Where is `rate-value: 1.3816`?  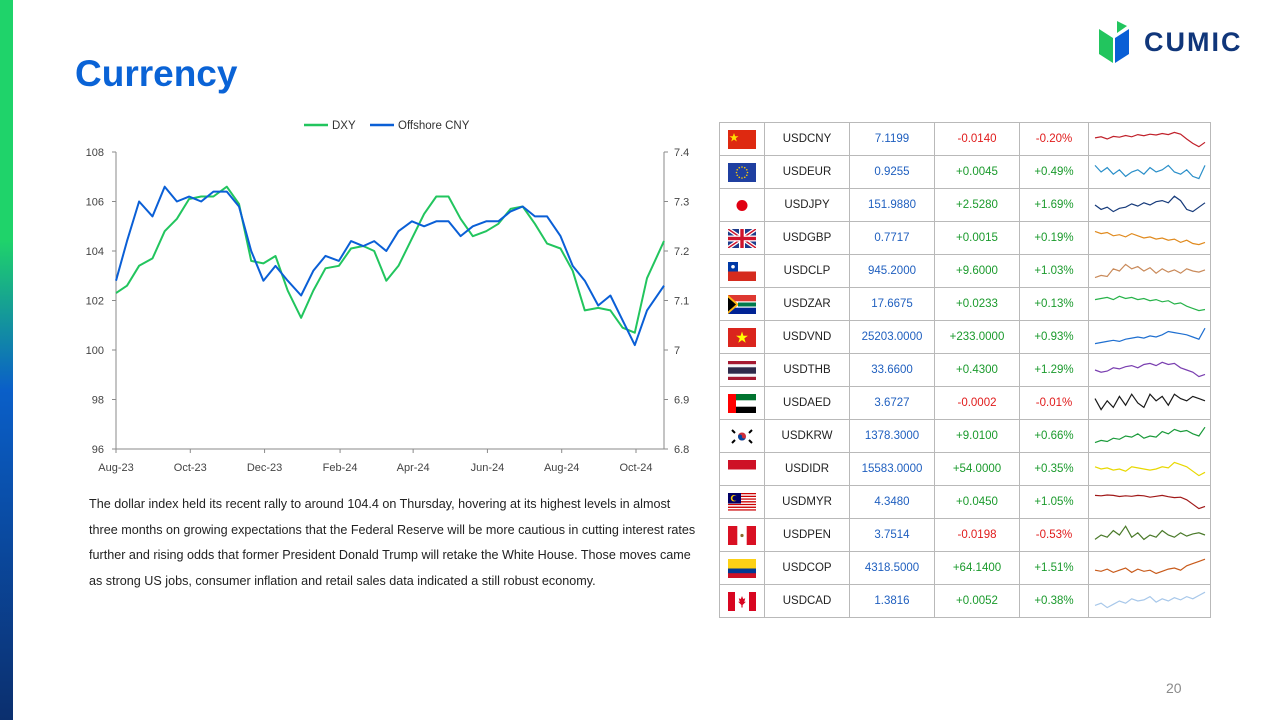 rate-value: 1.3816 is located at coordinates (892, 601).